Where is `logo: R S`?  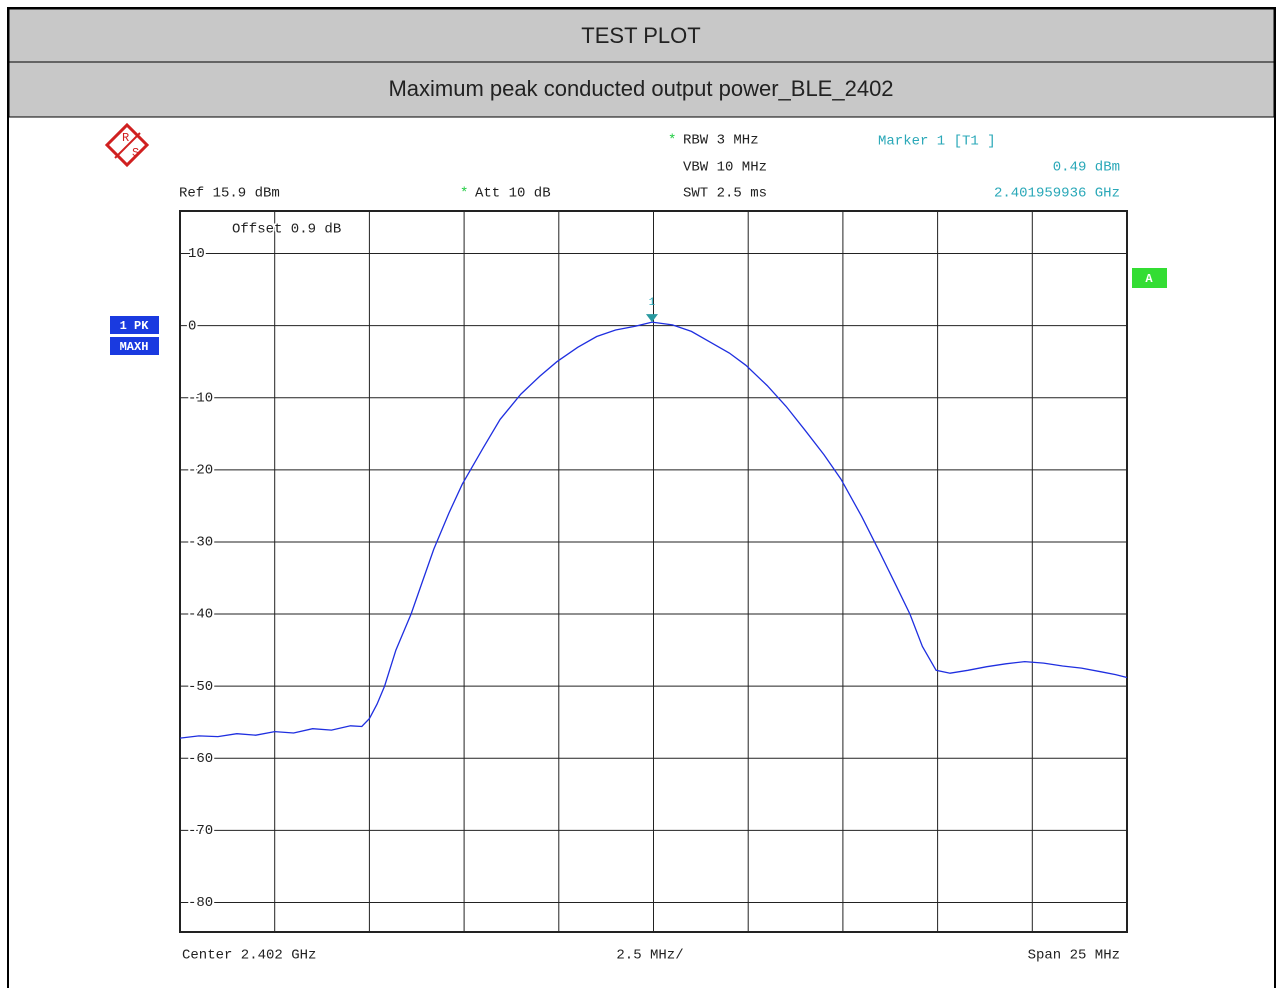
logo: R S is located at coordinates (127, 145).